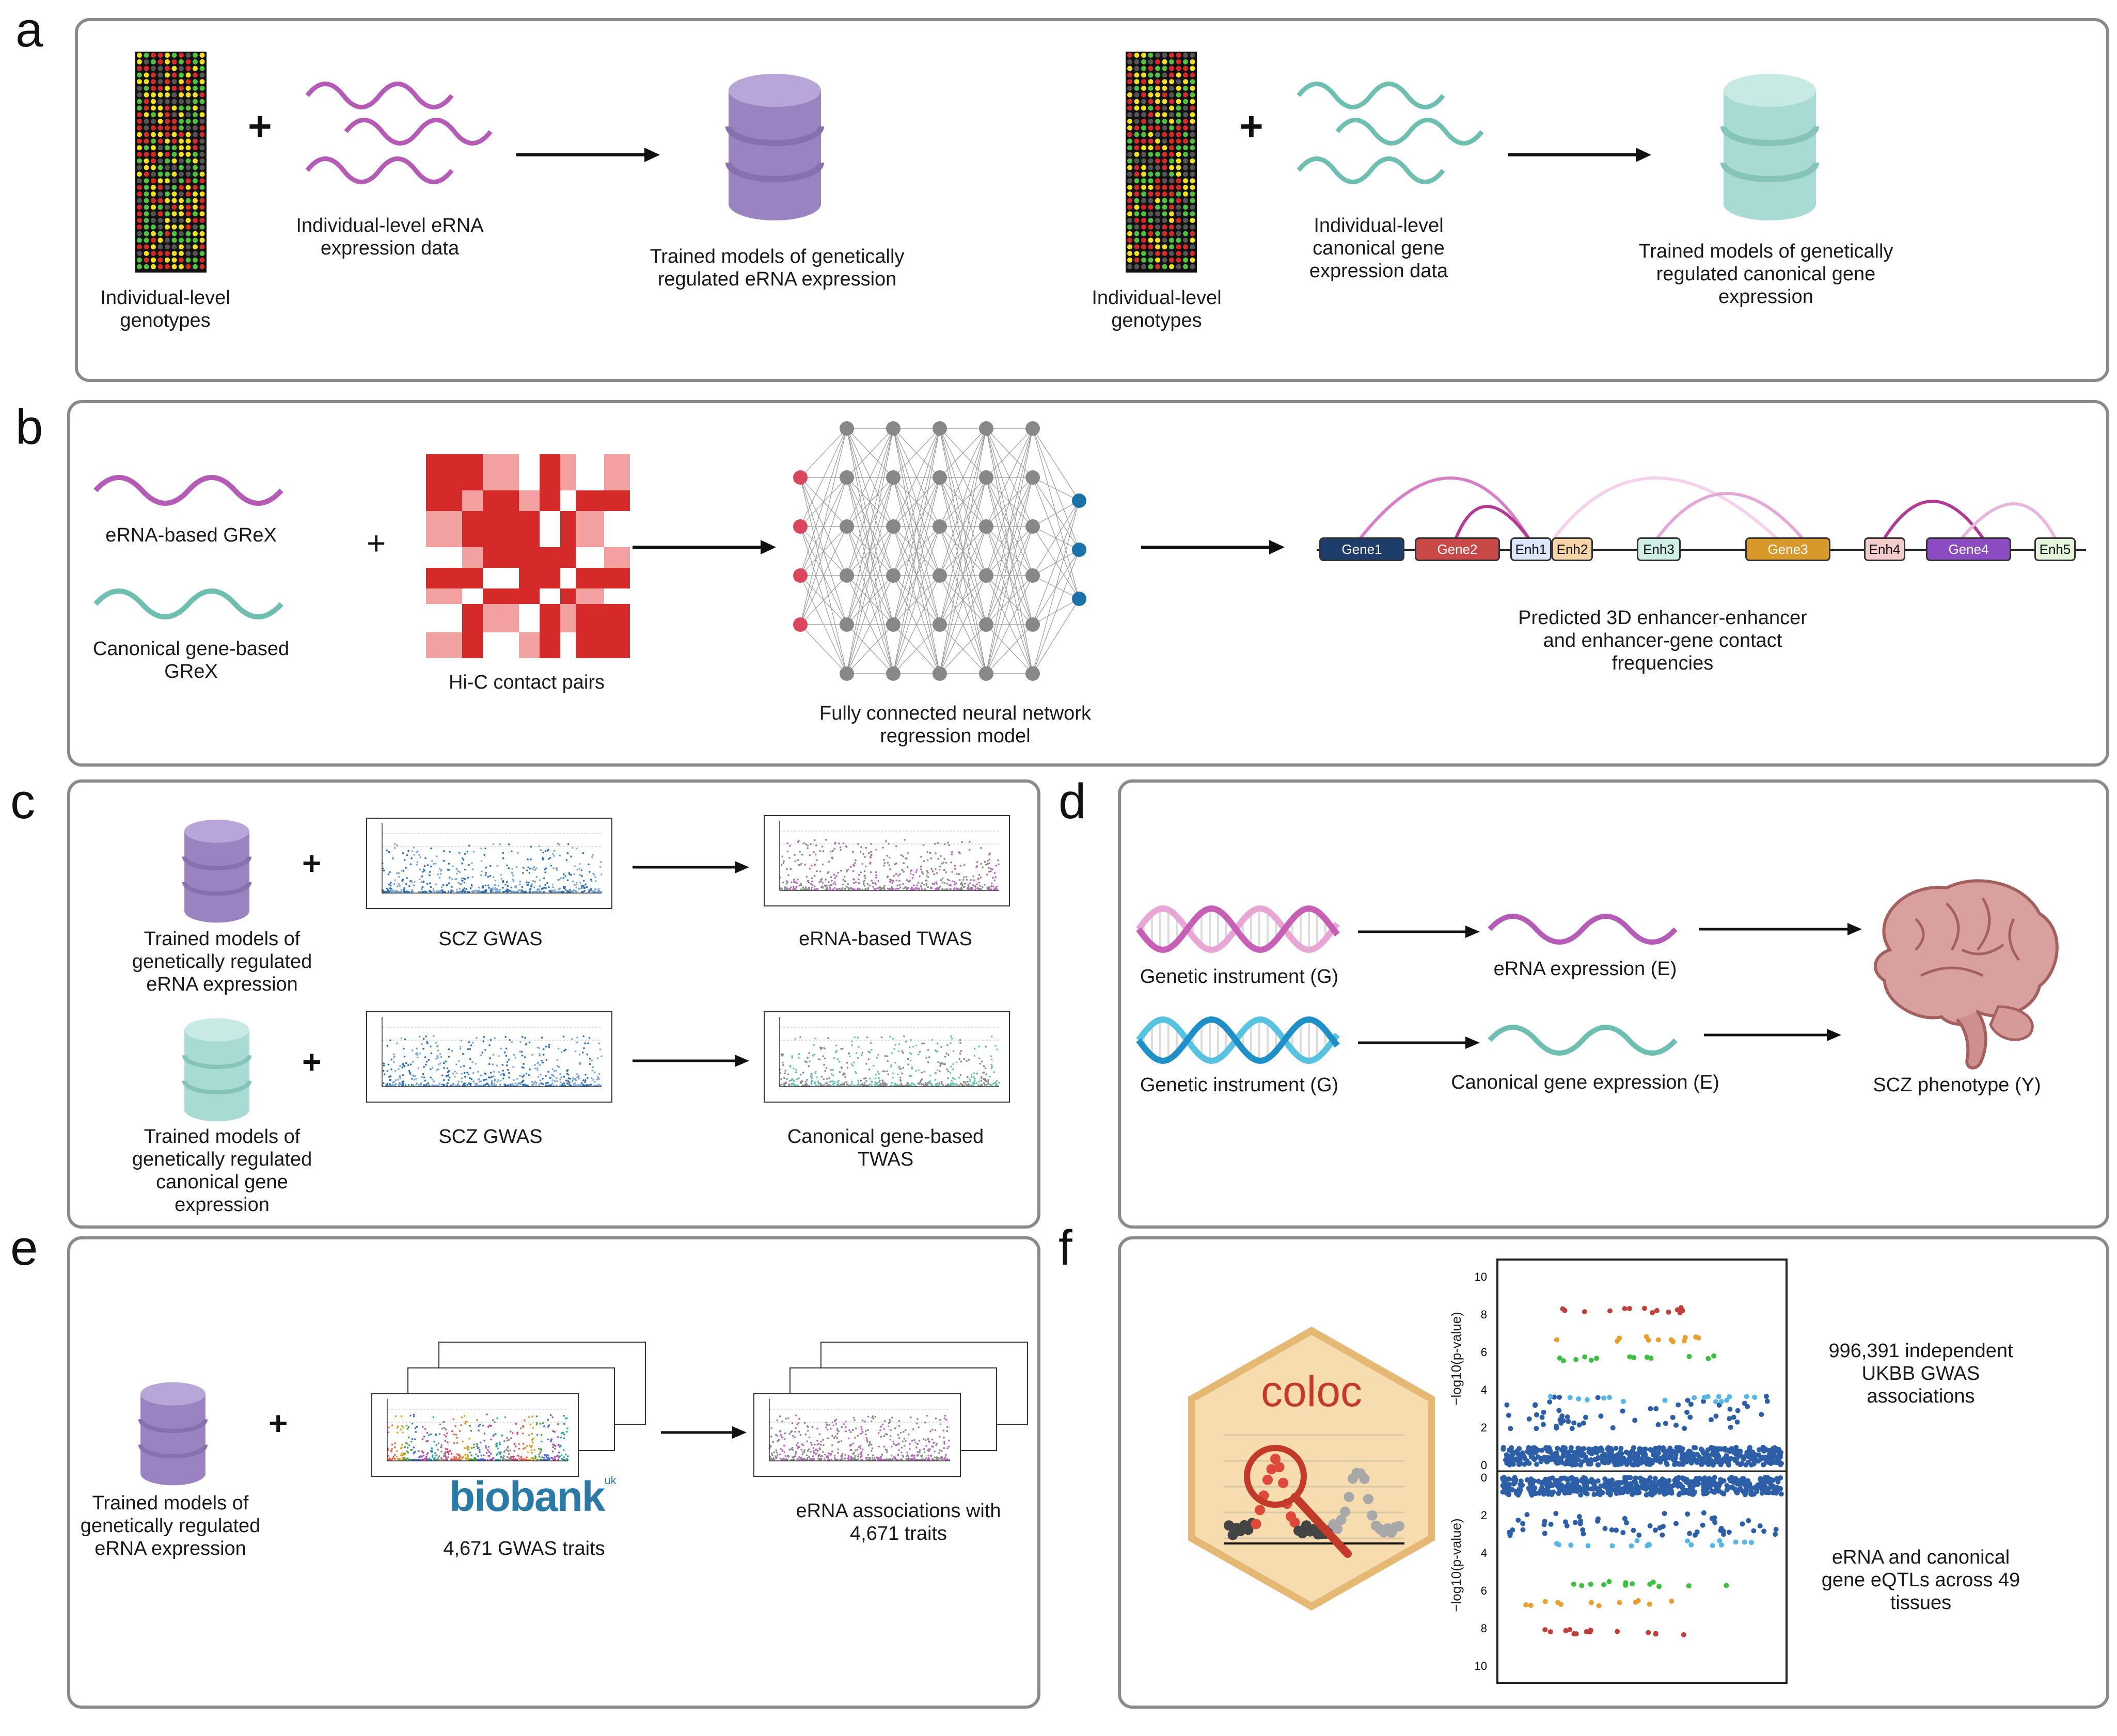 This screenshot has height=1736, width=2117. I want to click on erna-associations-label: eRNA associations with 4,671 traits, so click(898, 1522).